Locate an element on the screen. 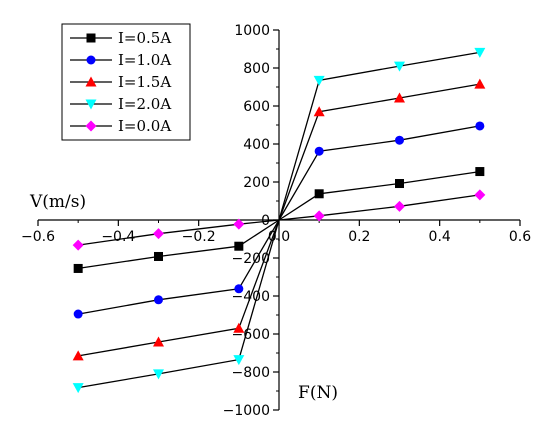 The width and height of the screenshot is (550, 432). legend-item: I=1.5A is located at coordinates (120, 82).